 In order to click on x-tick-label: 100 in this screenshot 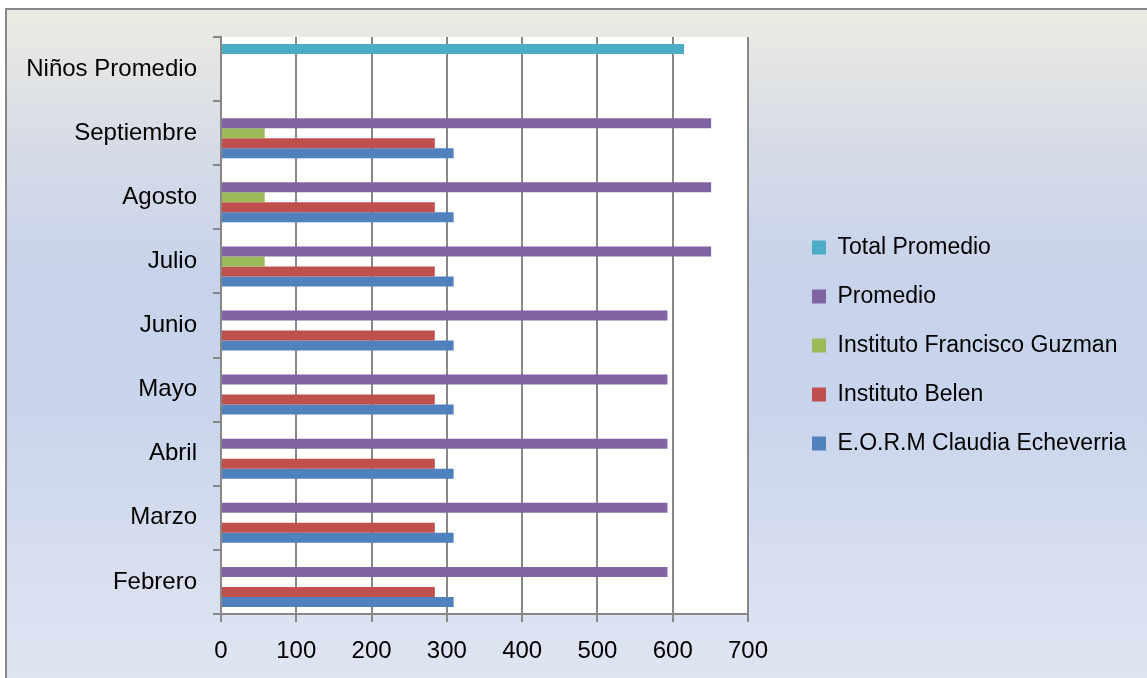, I will do `click(296, 650)`.